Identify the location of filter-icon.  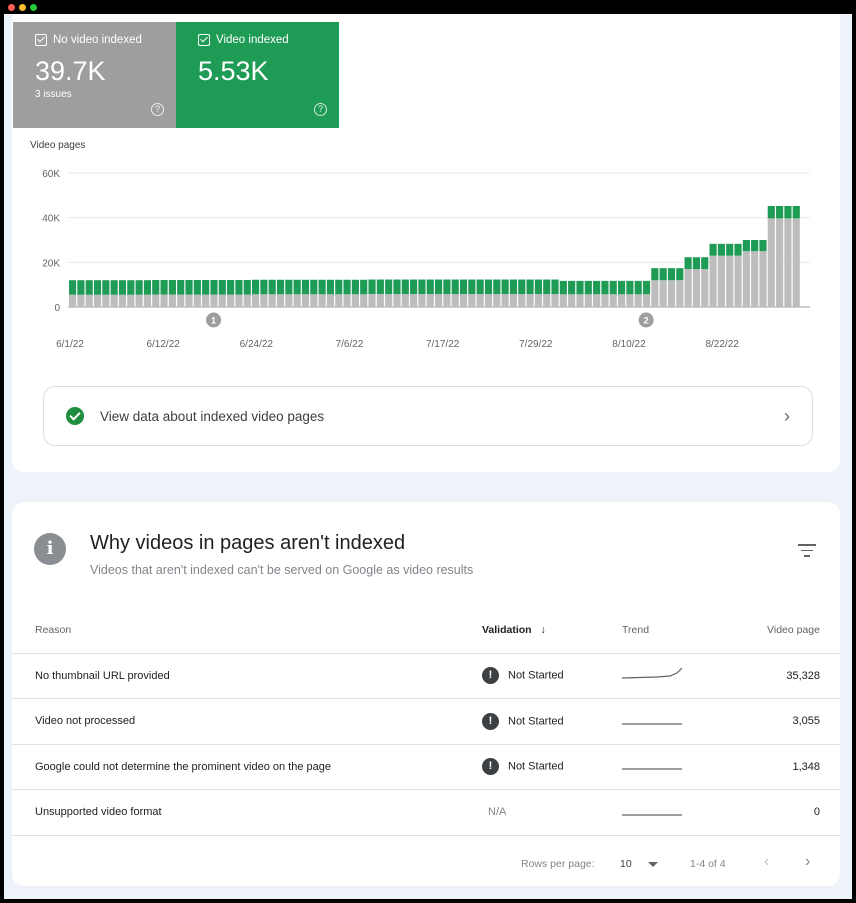
(807, 552).